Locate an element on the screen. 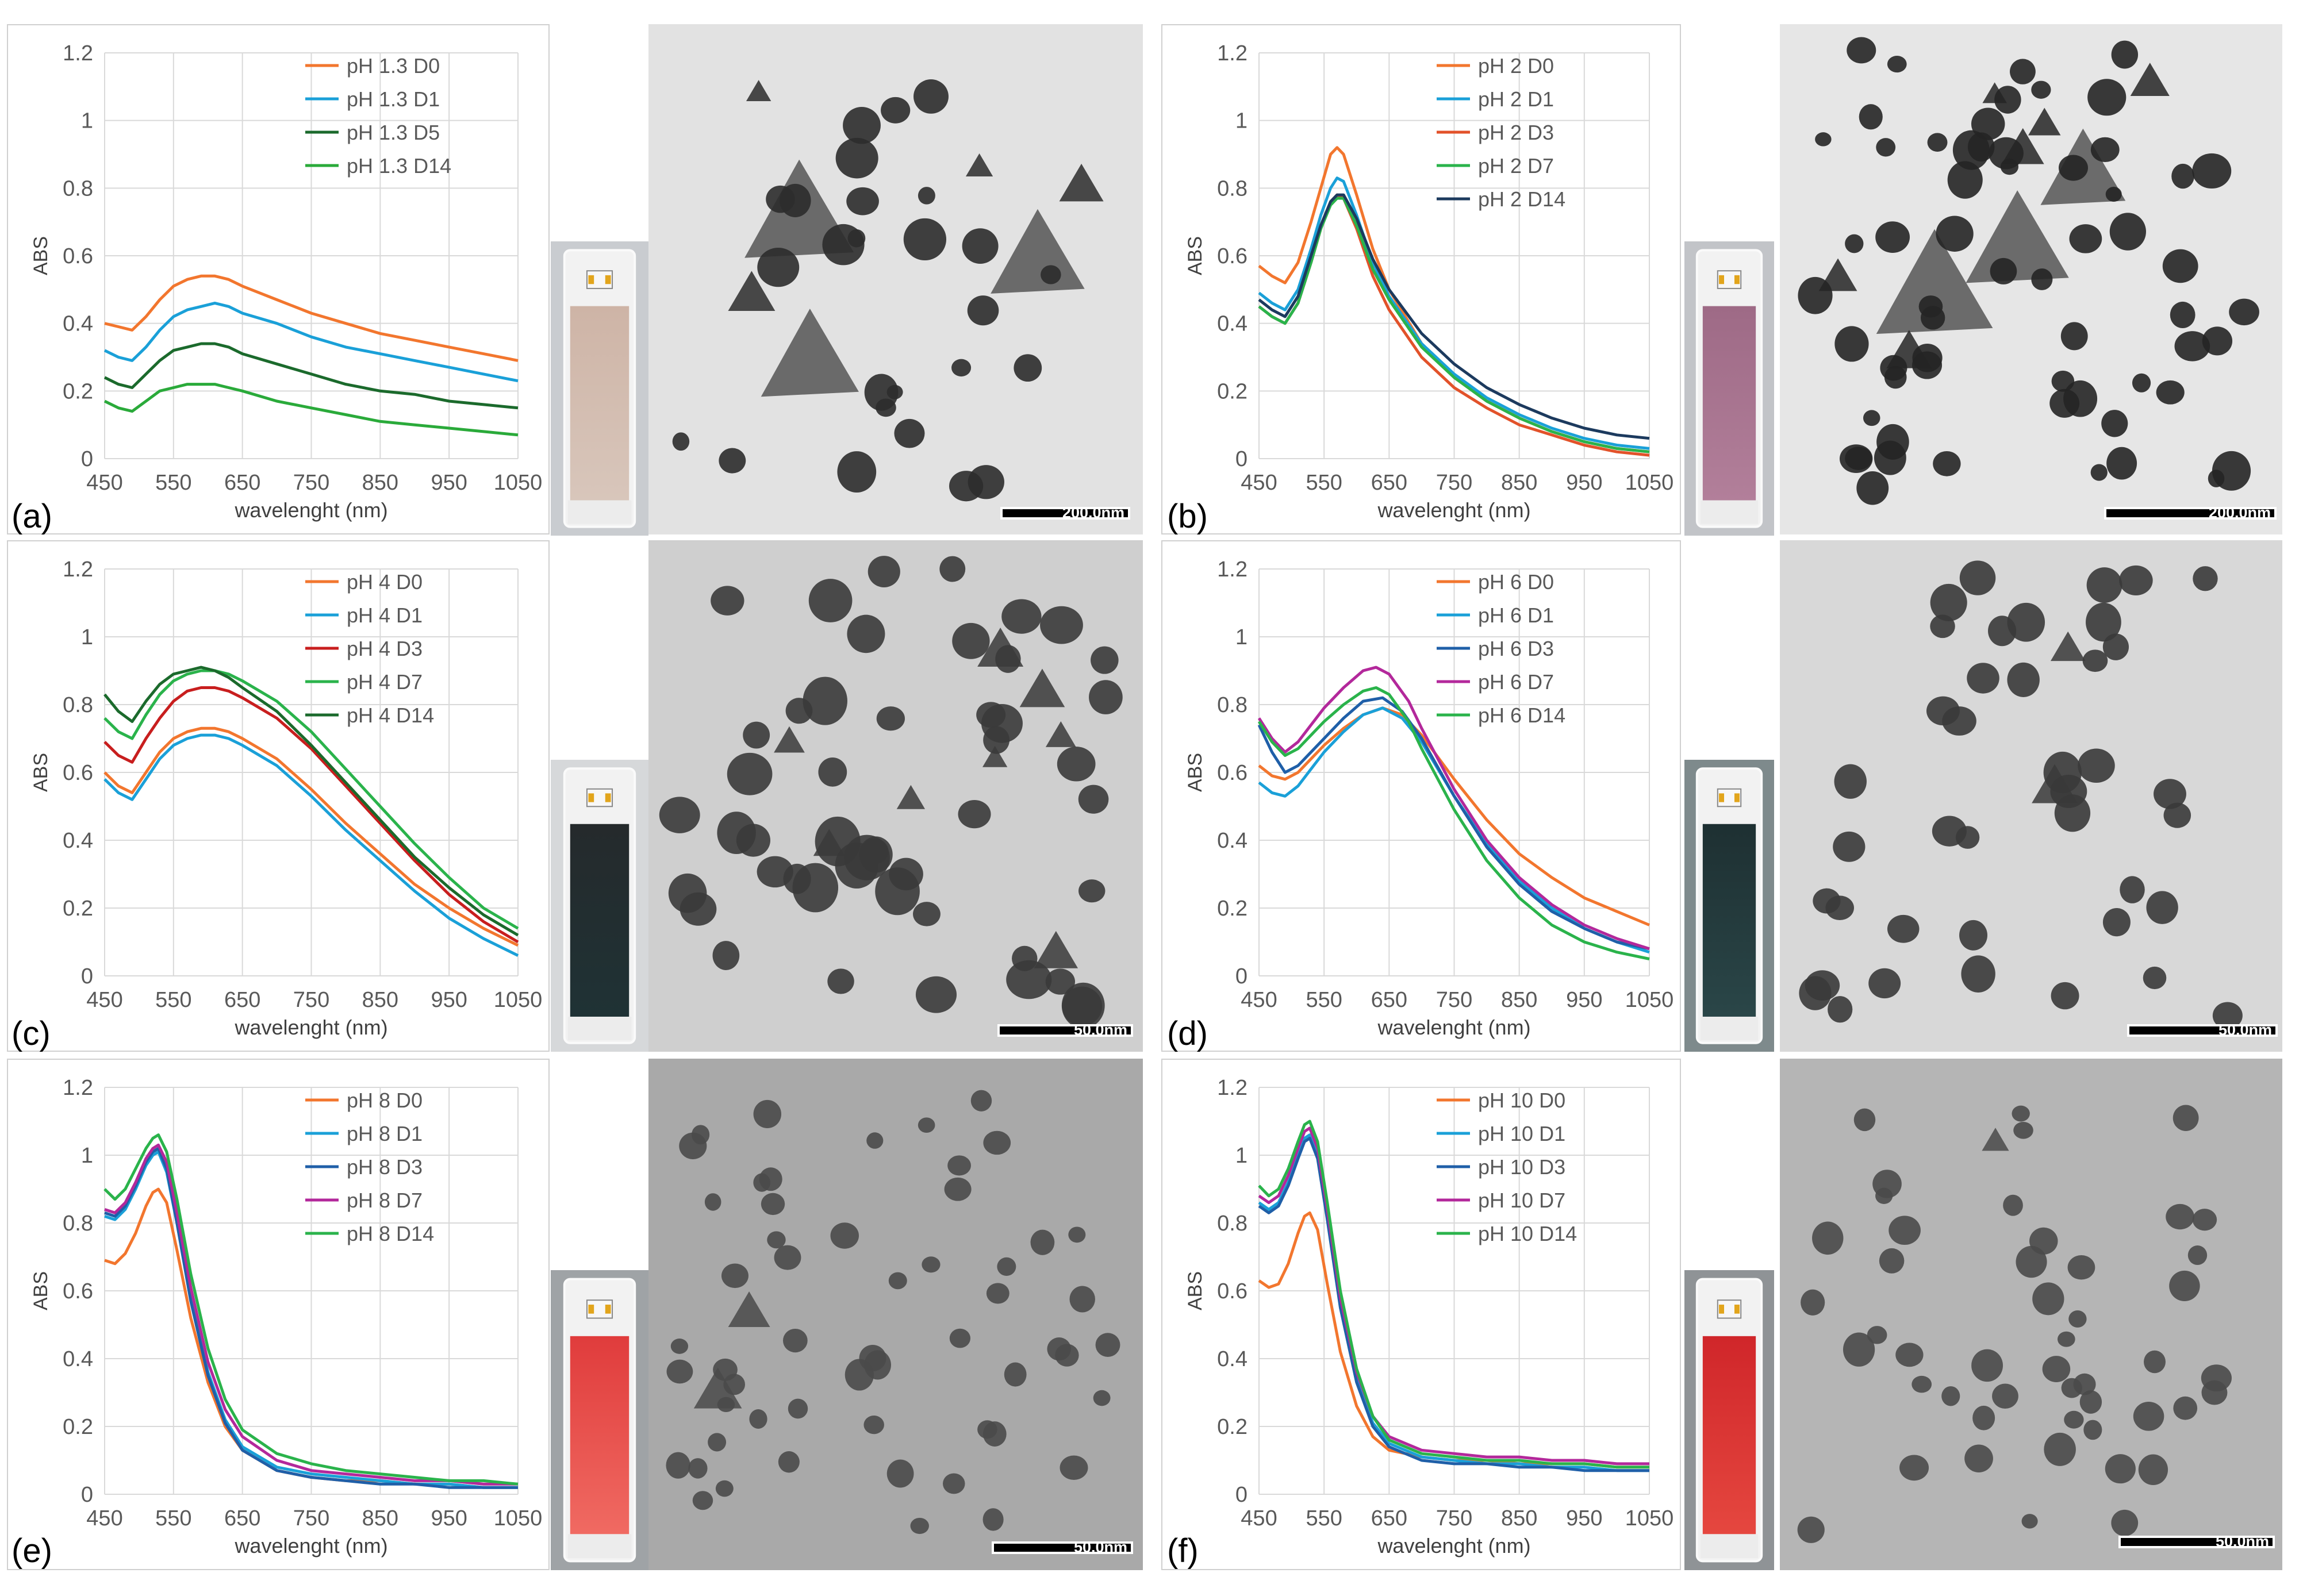  y-axis-label: ABS is located at coordinates (41, 255).